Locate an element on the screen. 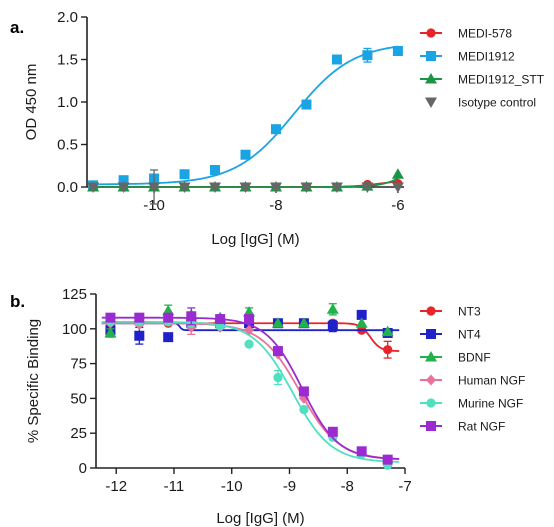 The width and height of the screenshot is (554, 527). x-tick-label: -10 is located at coordinates (232, 486).